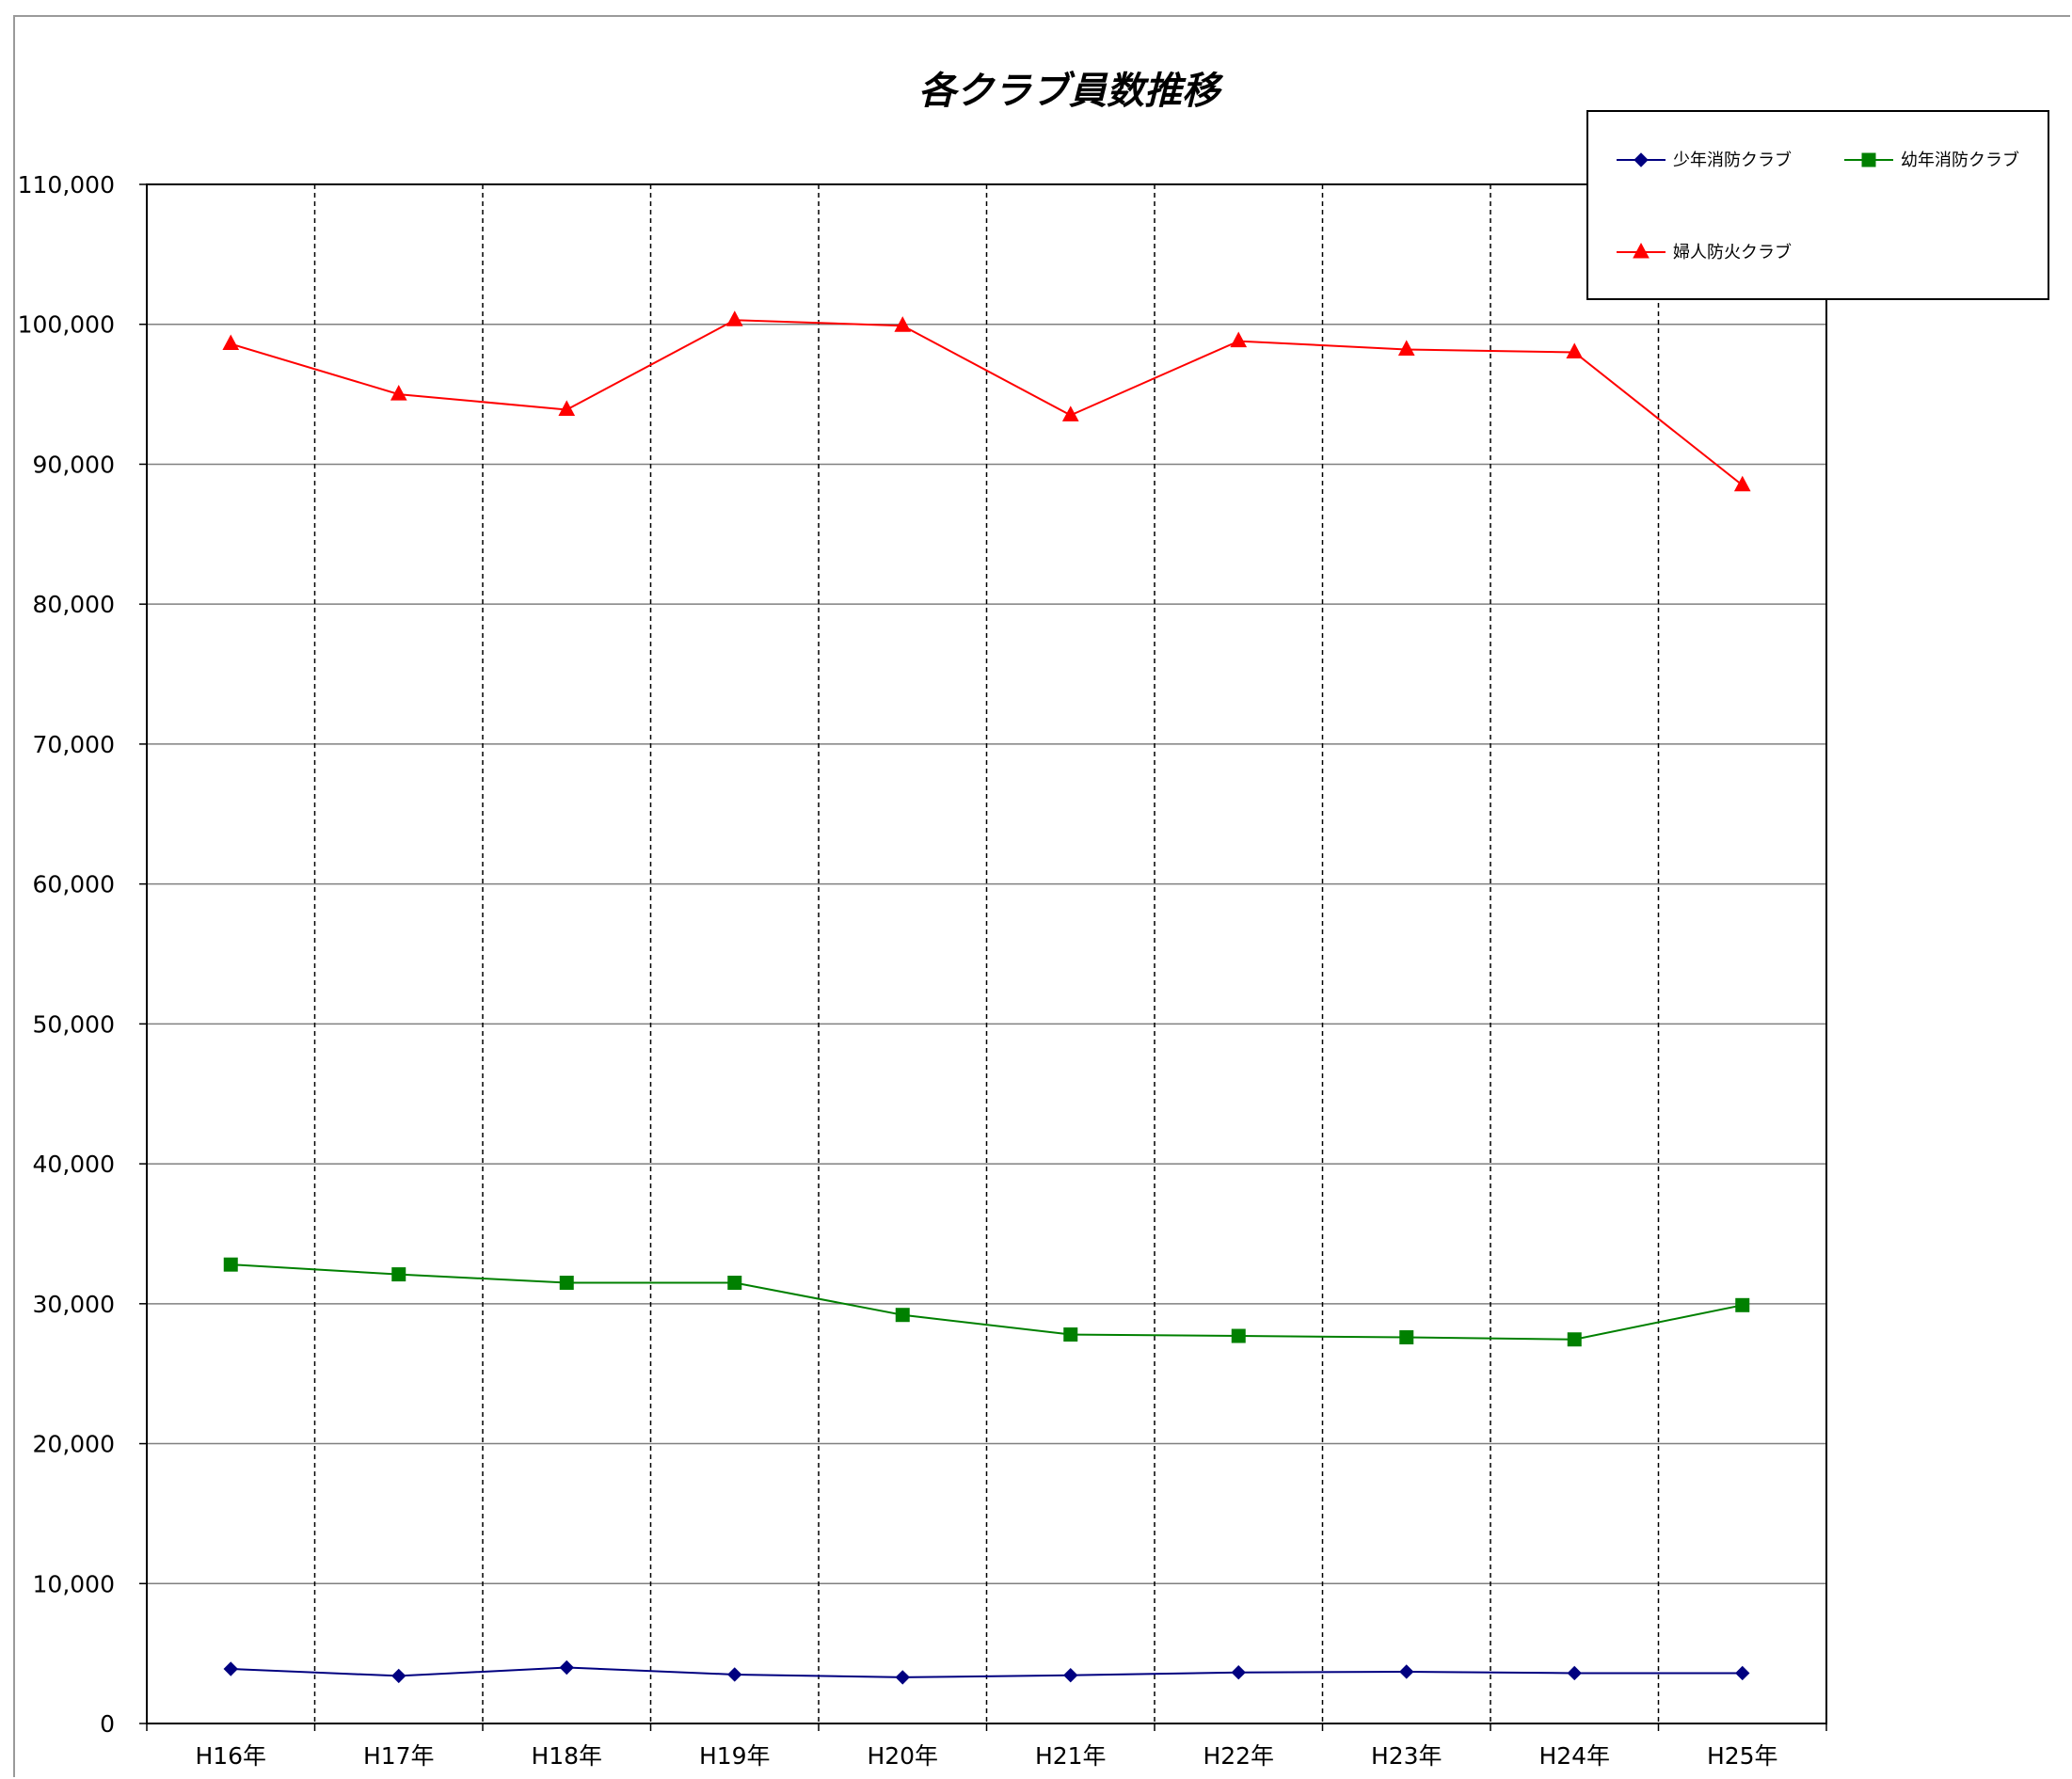  I want to click on legend-label: 少年消防クラブ, so click(1732, 160).